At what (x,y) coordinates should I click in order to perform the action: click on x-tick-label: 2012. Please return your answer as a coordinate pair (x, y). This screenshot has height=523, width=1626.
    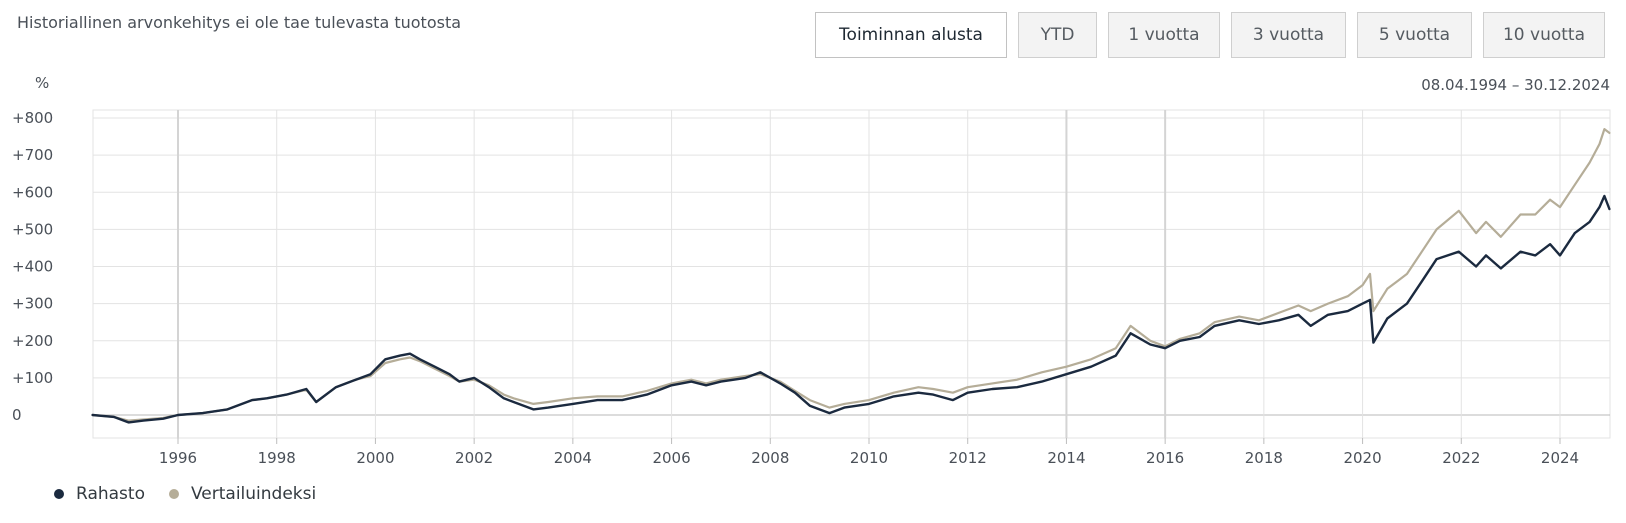
    Looking at the image, I should click on (968, 458).